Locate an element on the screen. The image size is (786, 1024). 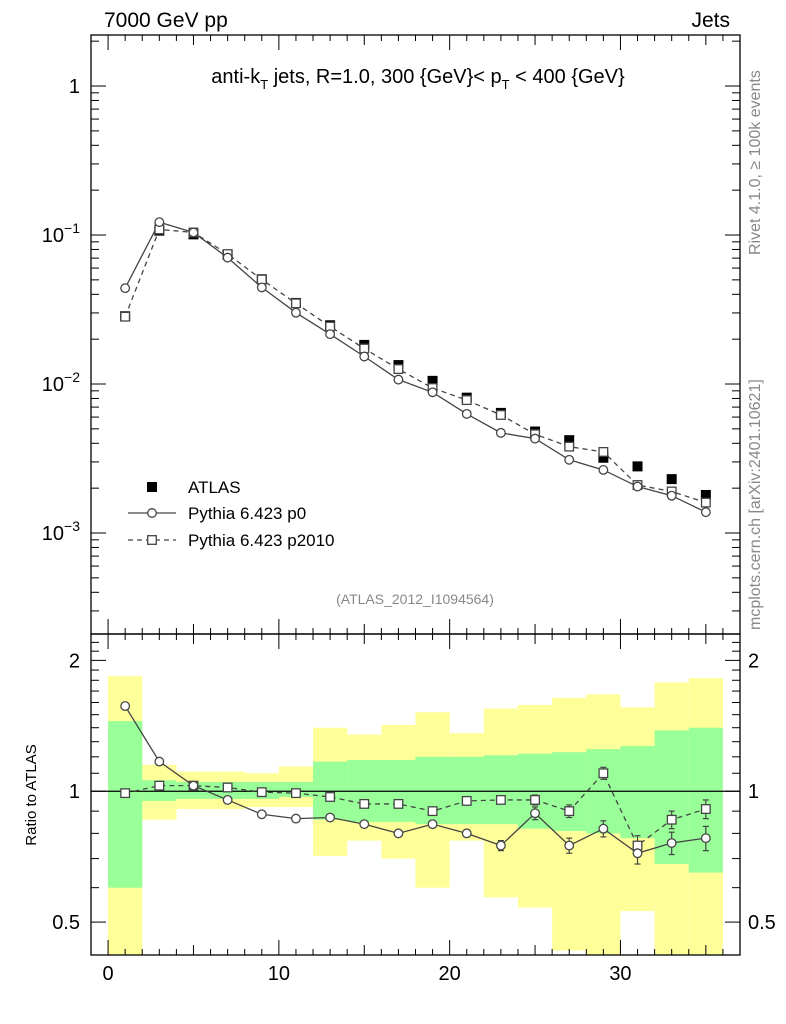
legend-p0-marker is located at coordinates (152, 513).